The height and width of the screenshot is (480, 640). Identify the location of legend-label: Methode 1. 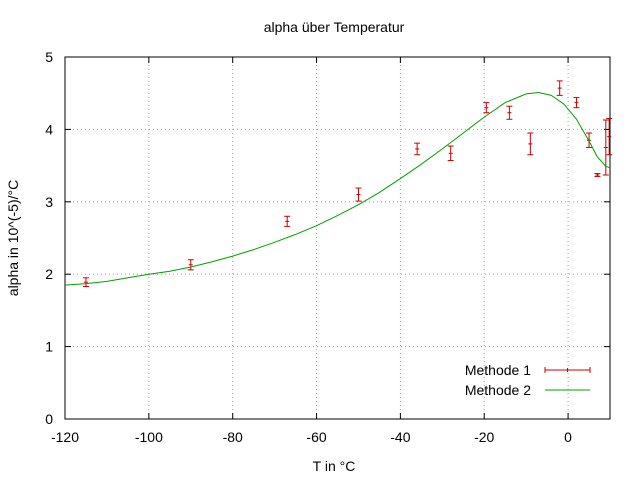
(498, 370).